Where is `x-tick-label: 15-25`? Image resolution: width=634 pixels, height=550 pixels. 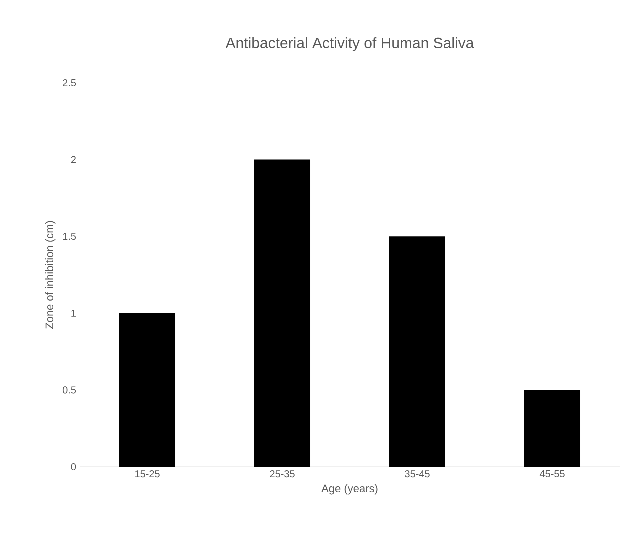
x-tick-label: 15-25 is located at coordinates (147, 474).